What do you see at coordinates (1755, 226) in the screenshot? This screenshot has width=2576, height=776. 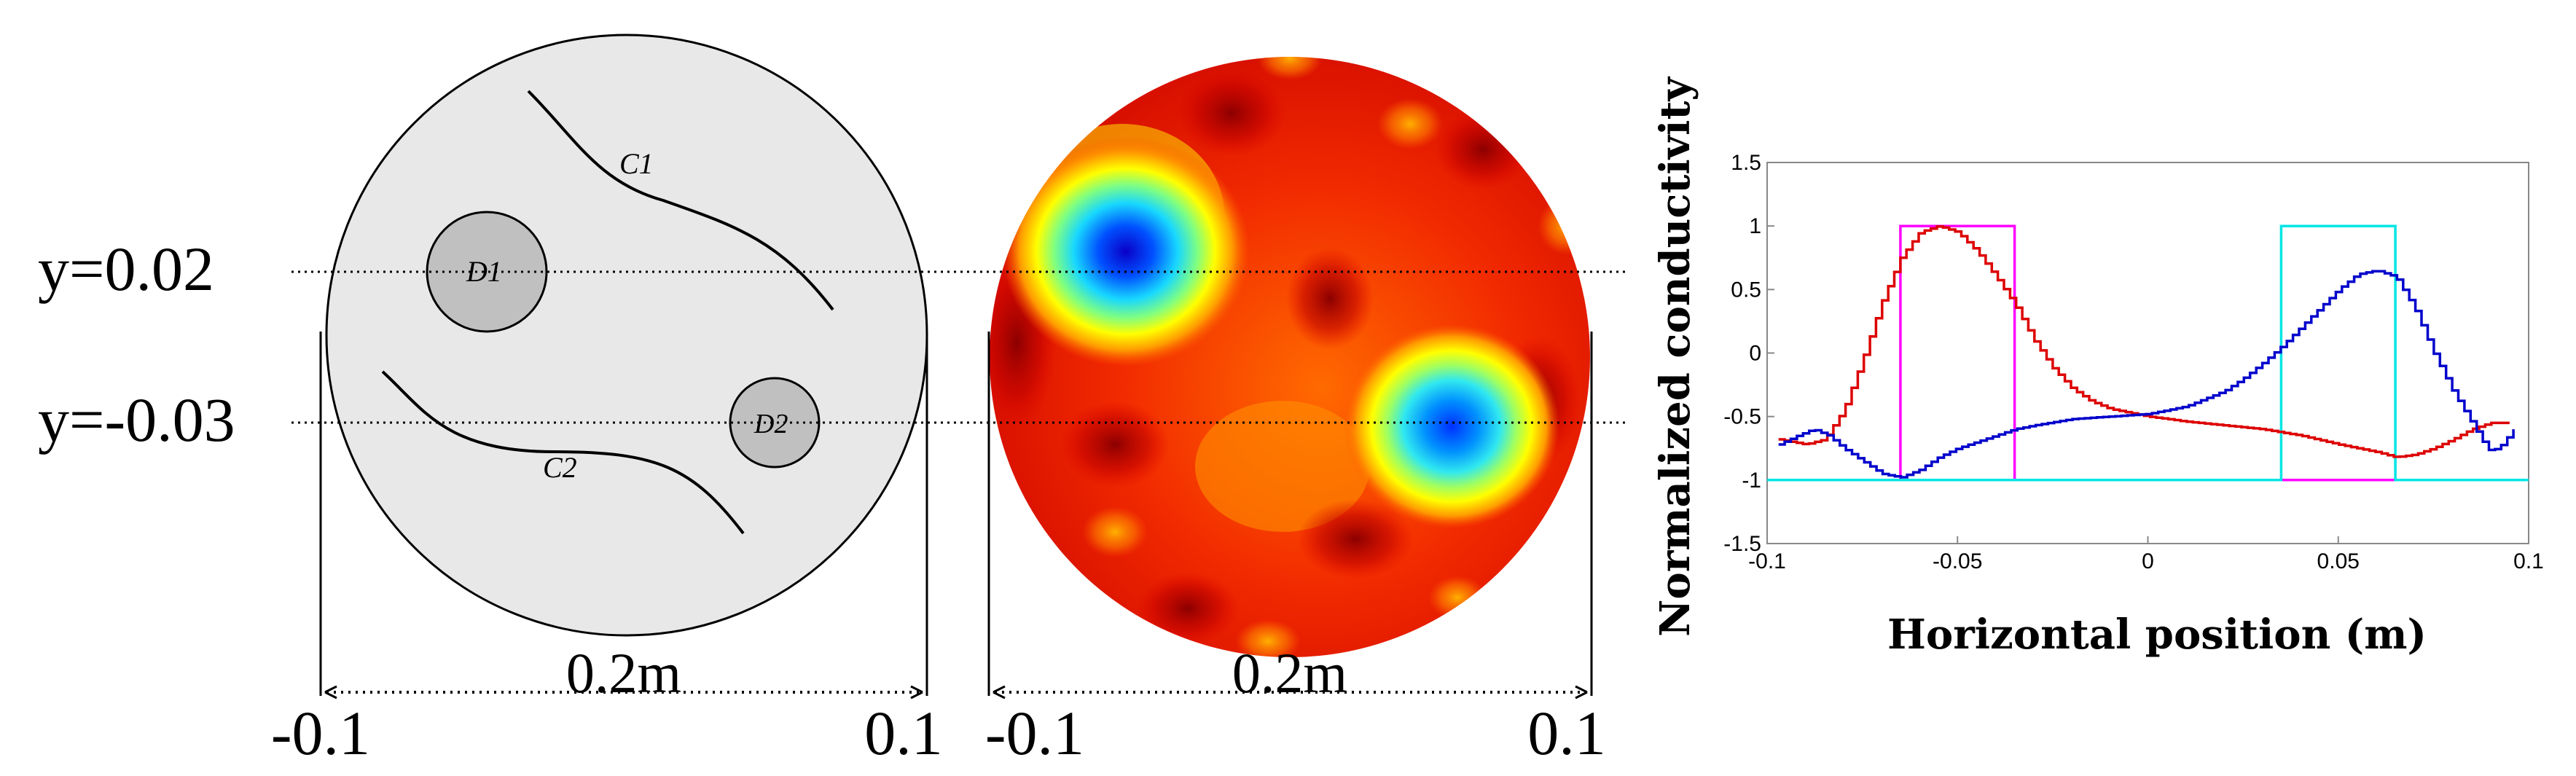 I see `y-tick-label: 1` at bounding box center [1755, 226].